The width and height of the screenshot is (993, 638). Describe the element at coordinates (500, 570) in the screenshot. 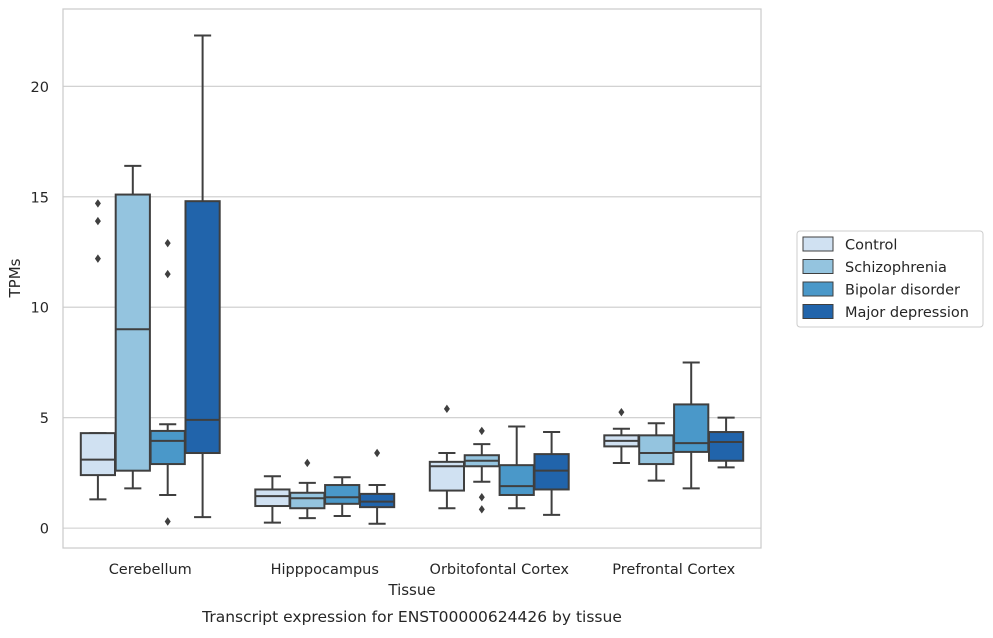

I see `x-tick-label: Orbitofontal Cortex` at that location.